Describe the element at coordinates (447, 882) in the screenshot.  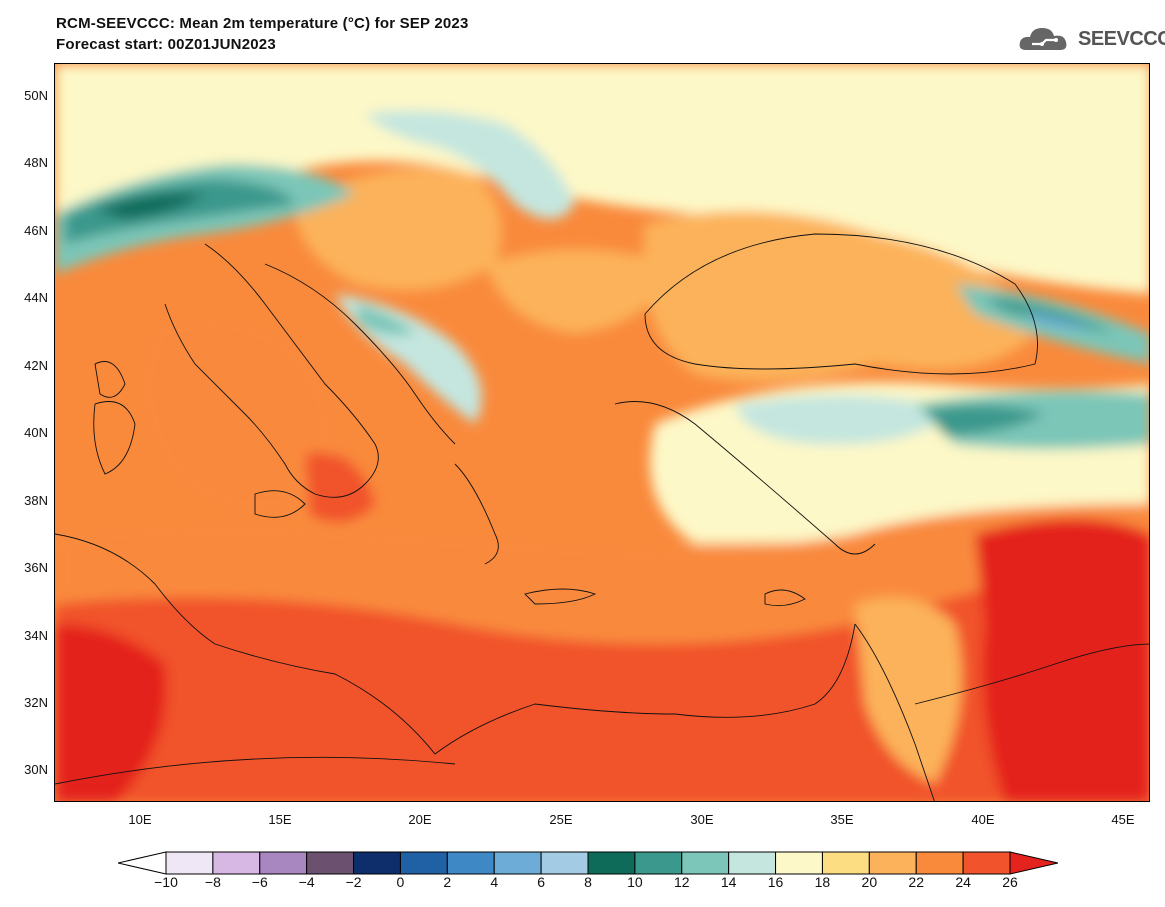
I see `colorbar-tick-label: 2` at that location.